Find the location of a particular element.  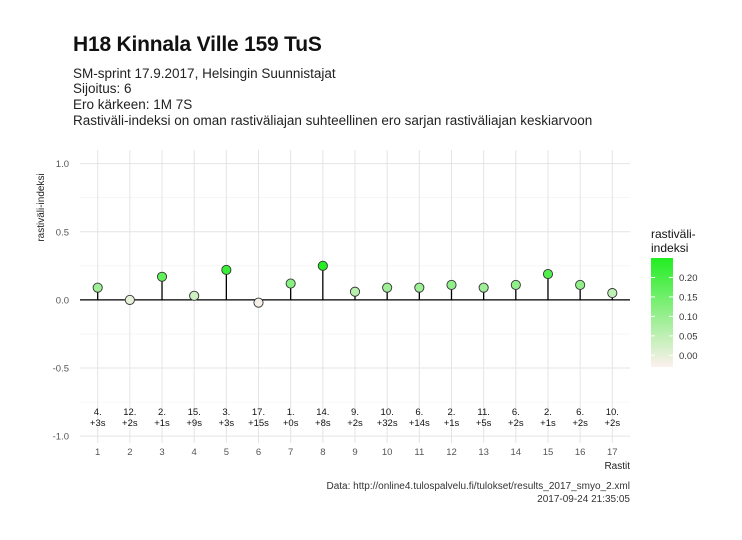

time-diff-label: +5s is located at coordinates (484, 423).